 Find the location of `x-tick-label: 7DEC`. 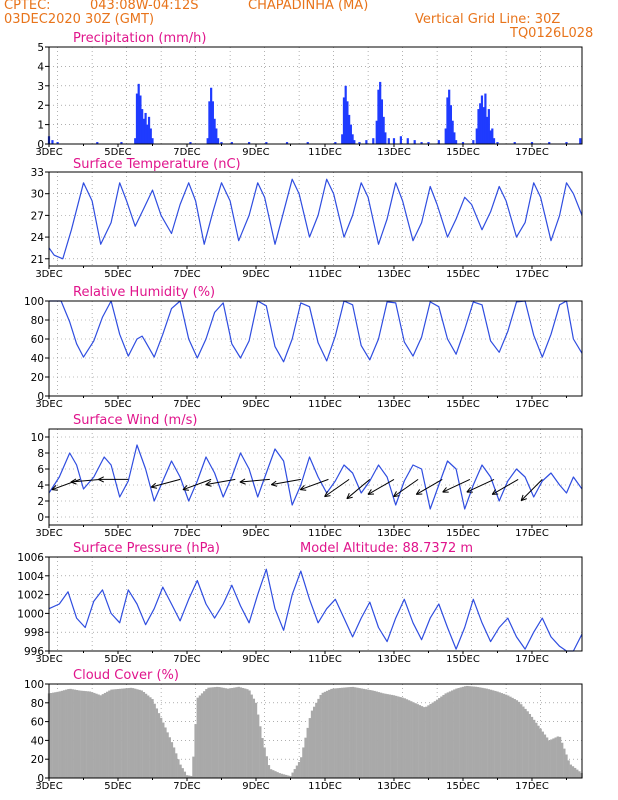

x-tick-label: 7DEC is located at coordinates (186, 152).